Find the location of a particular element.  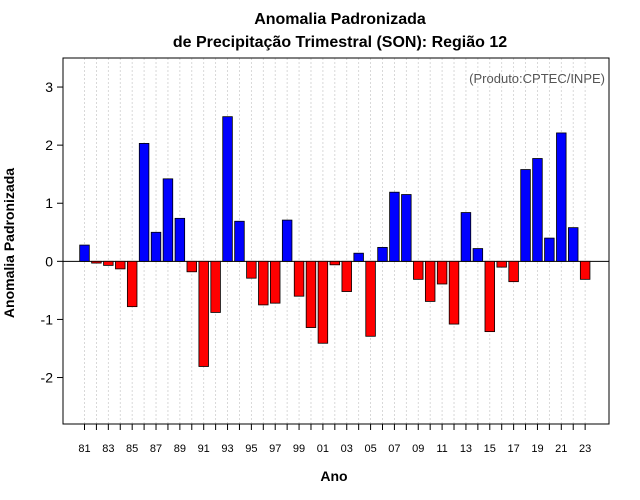

x-tick-label: 03 is located at coordinates (347, 449).